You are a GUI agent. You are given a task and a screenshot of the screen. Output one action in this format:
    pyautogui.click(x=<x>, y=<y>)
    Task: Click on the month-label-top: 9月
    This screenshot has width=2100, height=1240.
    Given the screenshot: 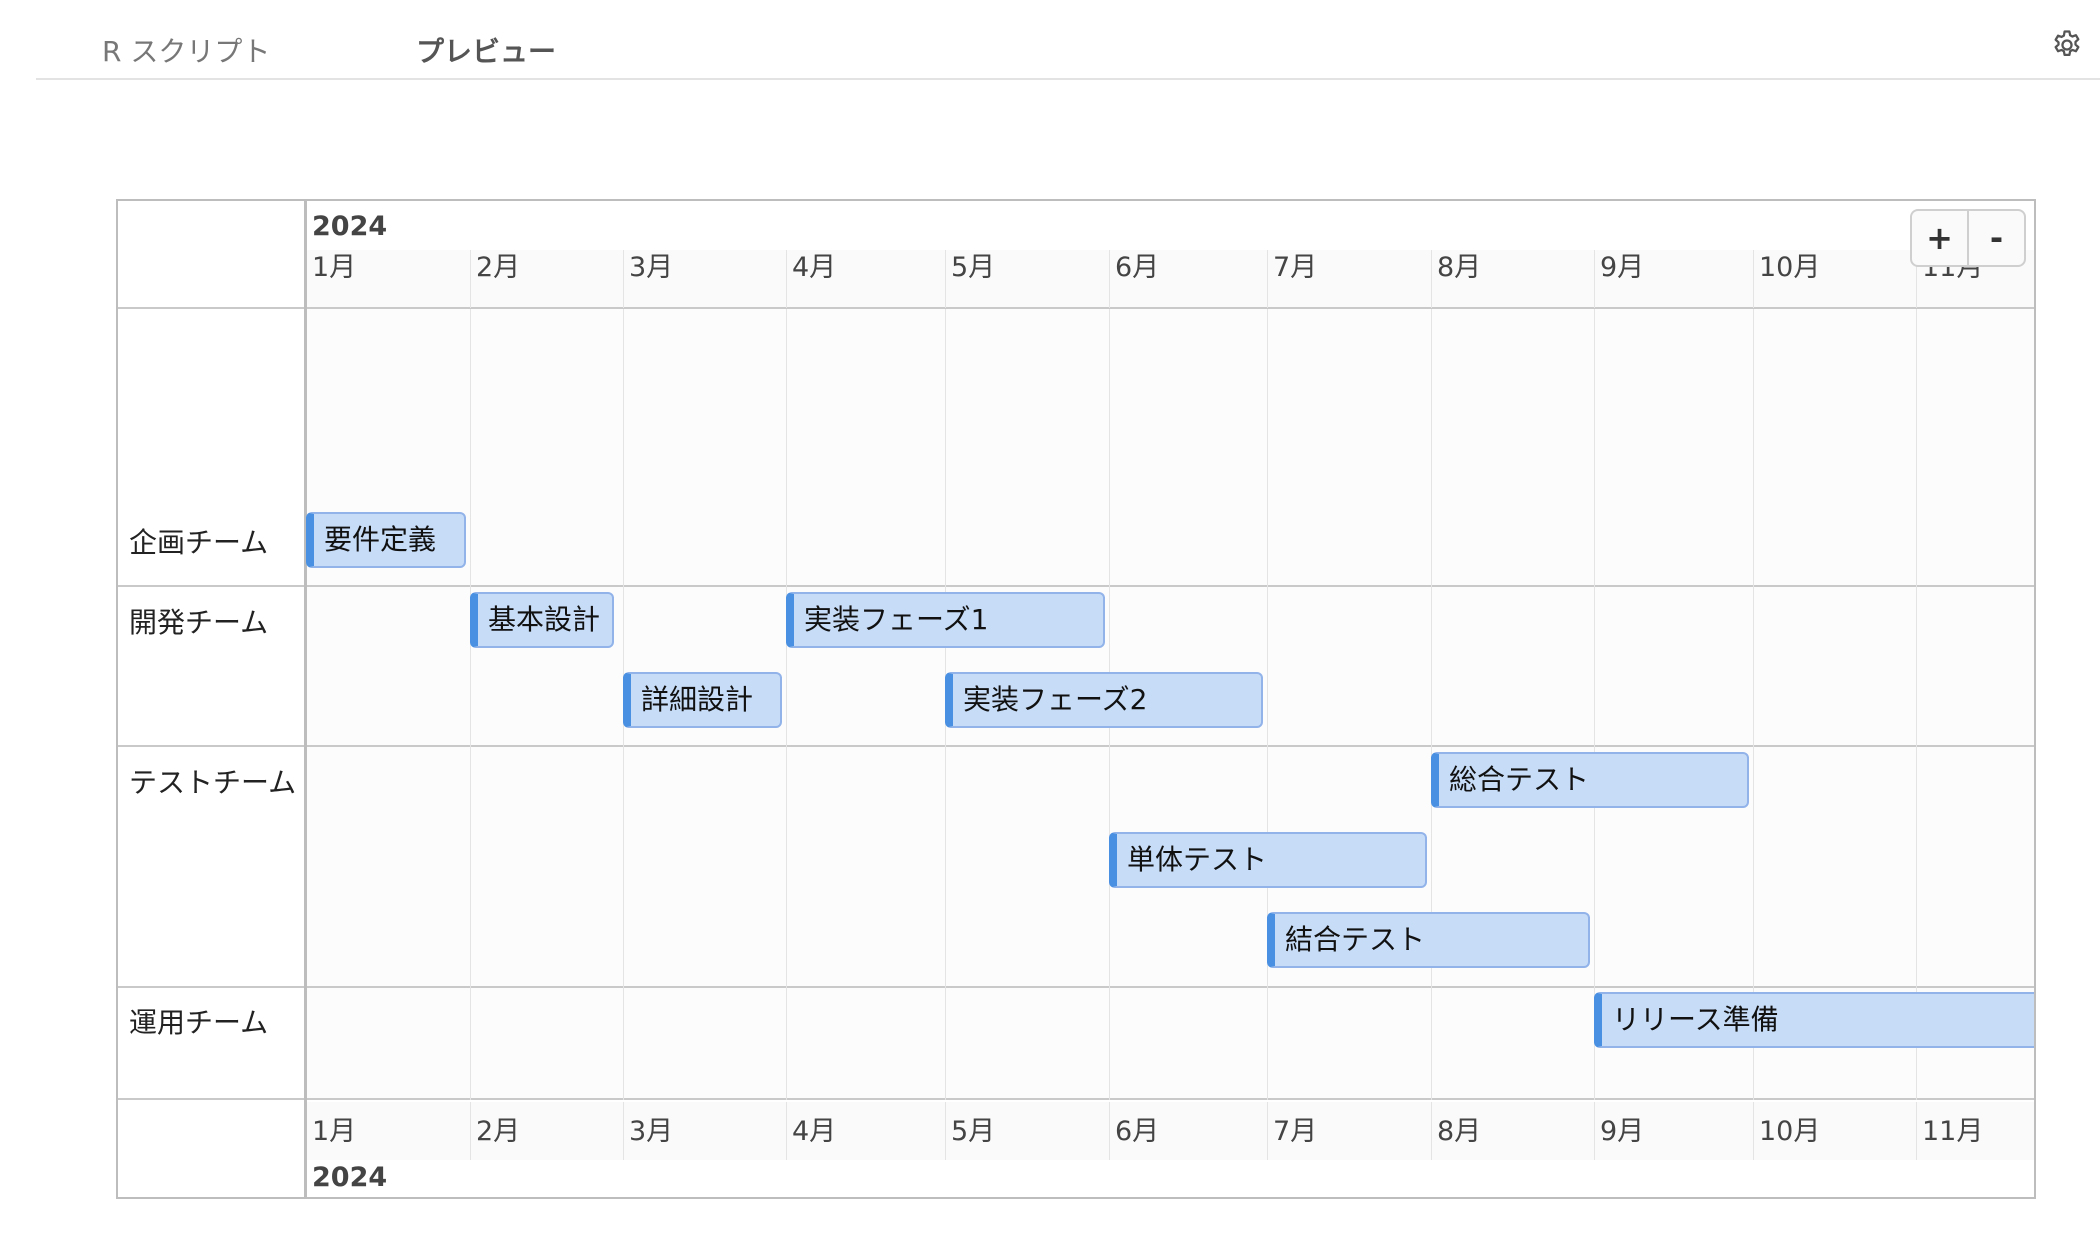 What is the action you would take?
    pyautogui.click(x=1622, y=267)
    